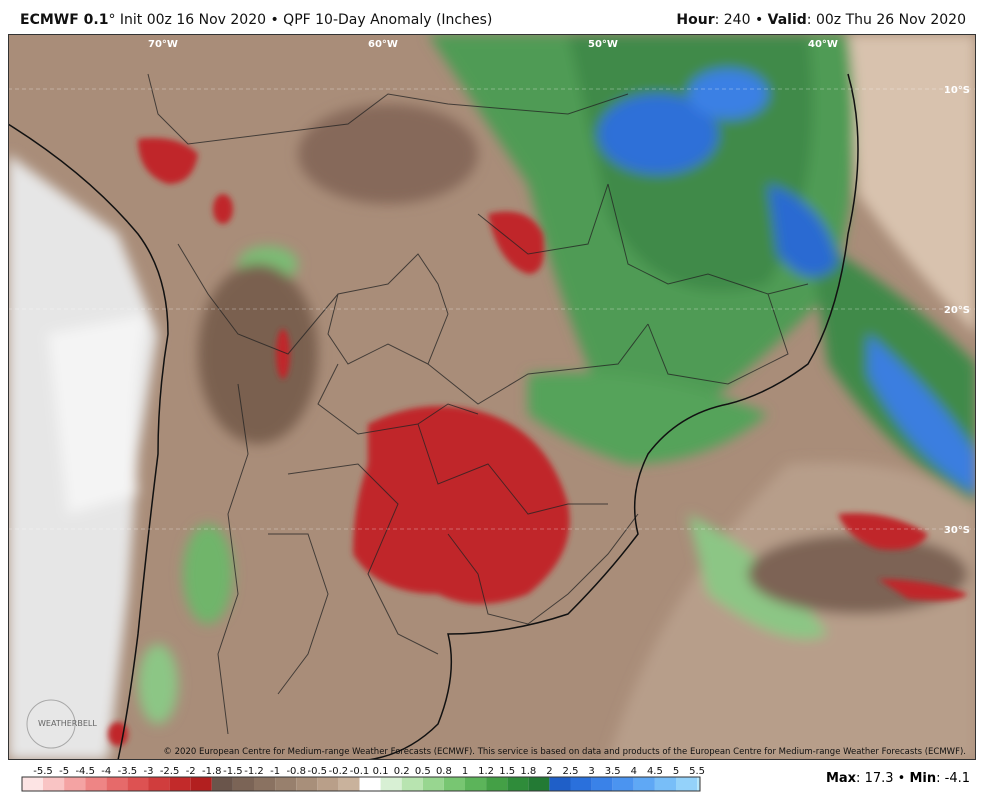  What do you see at coordinates (212, 771) in the screenshot?
I see `colorbar-label: -1.8` at bounding box center [212, 771].